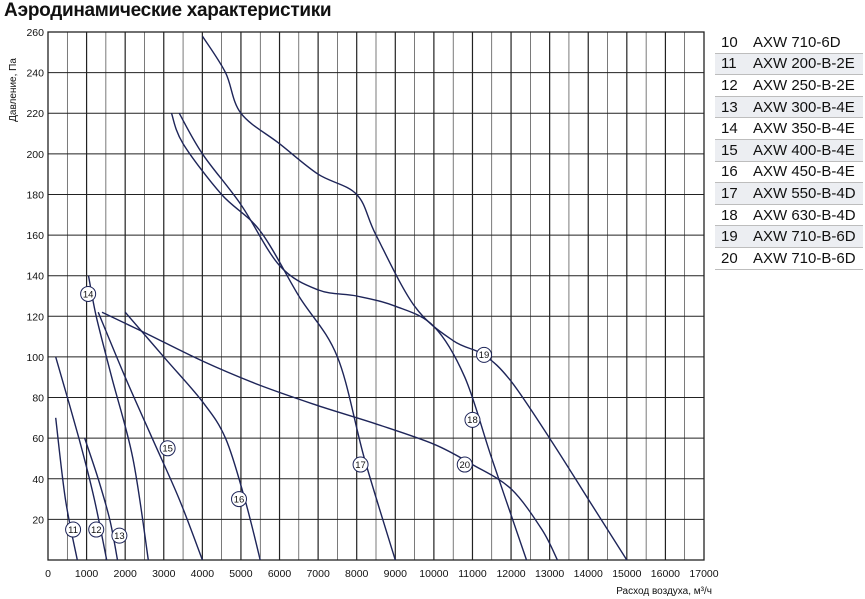 Image resolution: width=865 pixels, height=599 pixels. Describe the element at coordinates (35, 155) in the screenshot. I see `y-tick-label: 200` at that location.